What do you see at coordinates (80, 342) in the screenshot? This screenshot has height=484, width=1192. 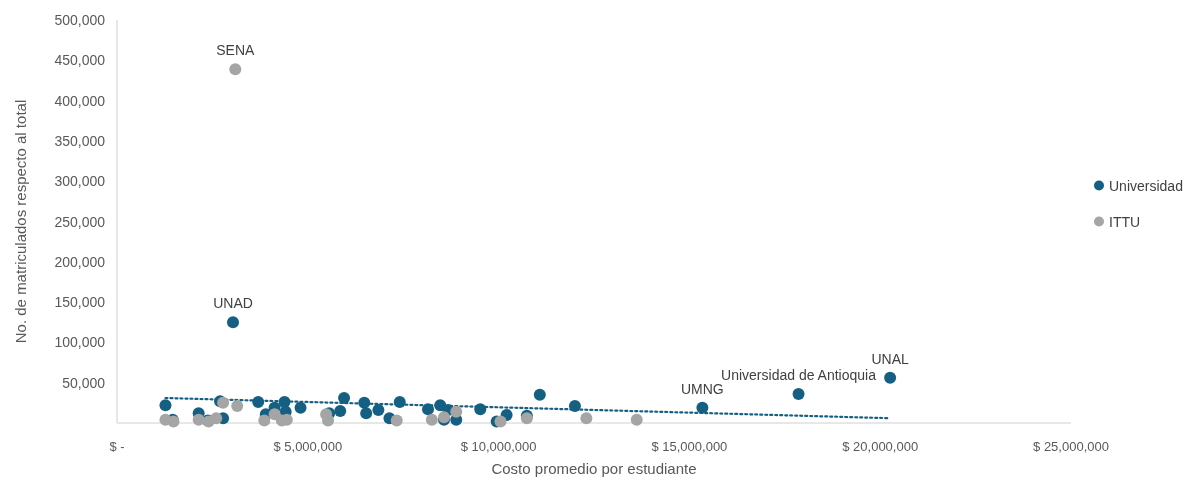 I see `y-tick-label: 100,000` at bounding box center [80, 342].